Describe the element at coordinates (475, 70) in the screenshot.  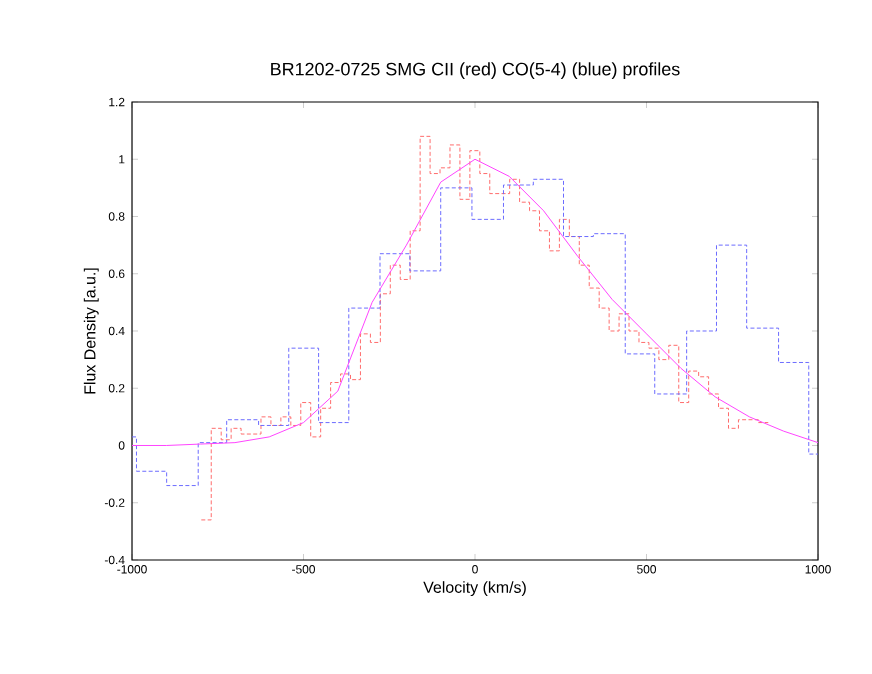
I see `chart-title: BR1202-0725 SMG CII (red) CO(5-4) (blue) profiles` at that location.